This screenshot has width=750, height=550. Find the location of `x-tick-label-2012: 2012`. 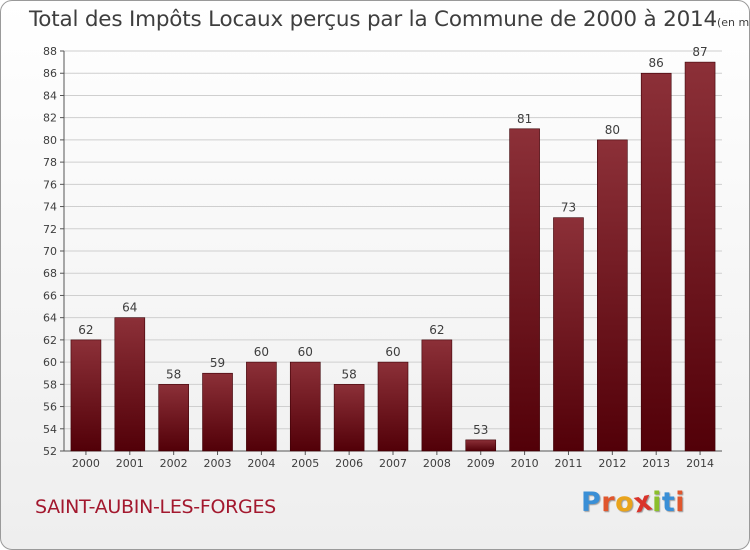

x-tick-label-2012: 2012 is located at coordinates (612, 463).